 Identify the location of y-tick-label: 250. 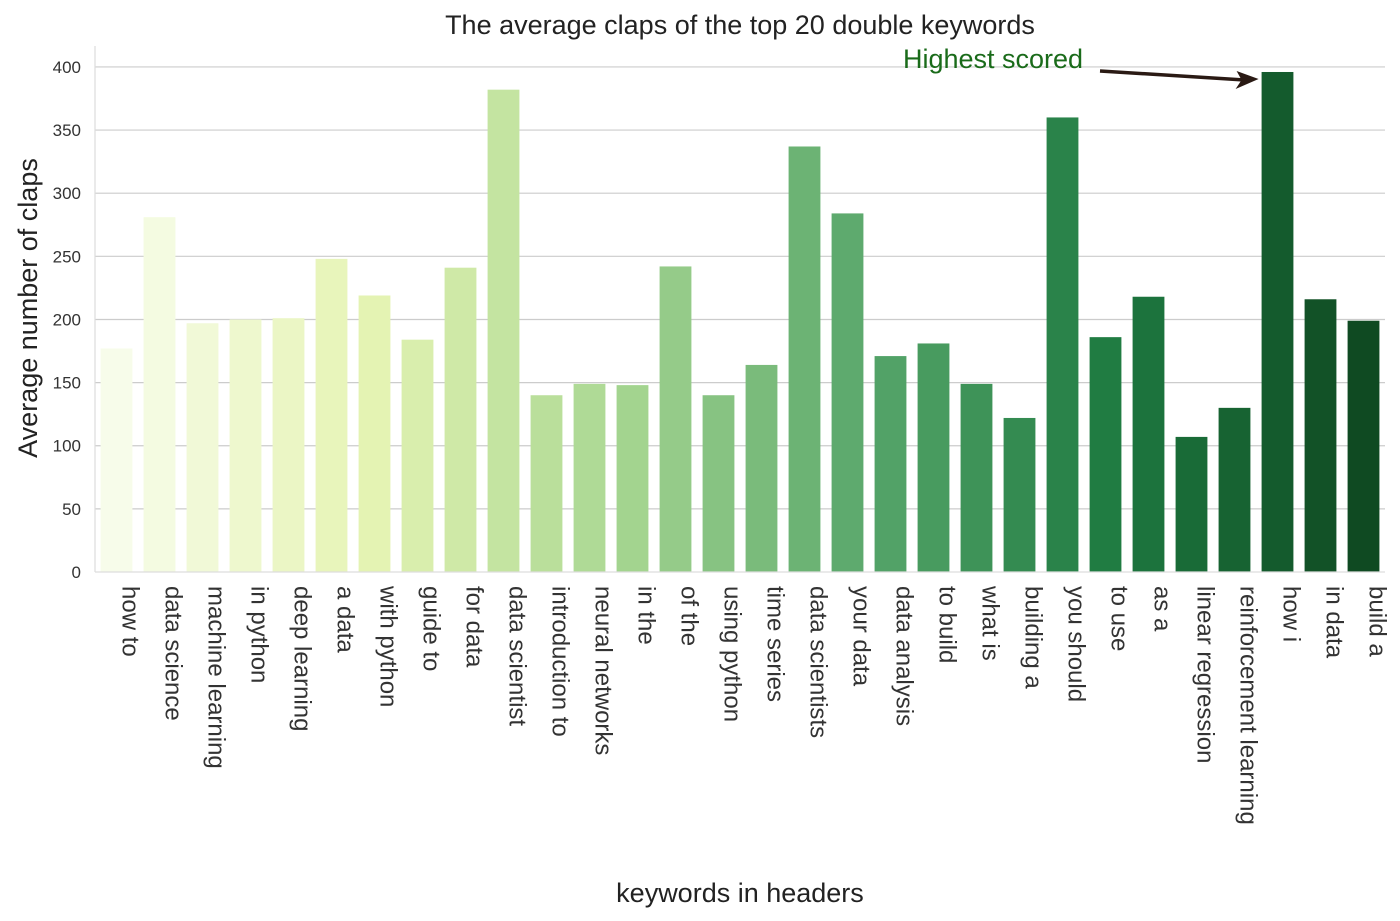
(67, 256).